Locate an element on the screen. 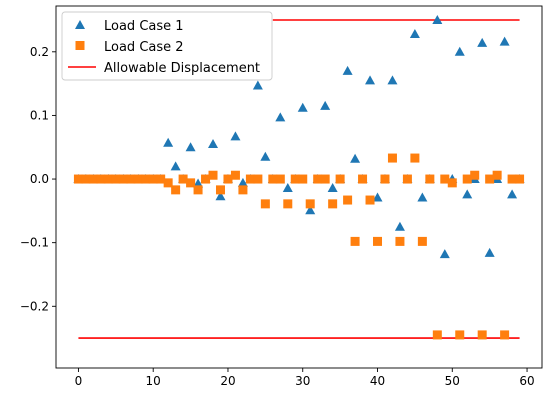  x-tick-label: 50 is located at coordinates (452, 381).